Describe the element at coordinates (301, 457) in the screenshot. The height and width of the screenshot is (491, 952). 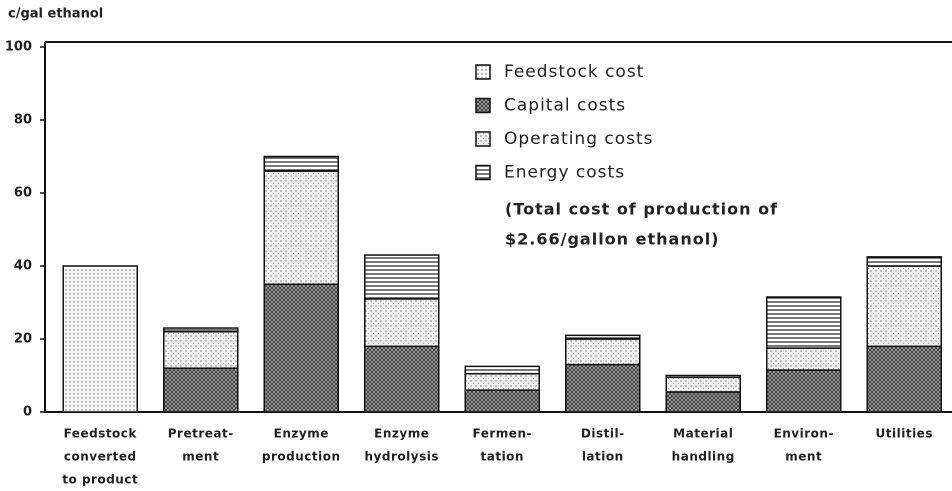
I see `x-tick-label: production` at that location.